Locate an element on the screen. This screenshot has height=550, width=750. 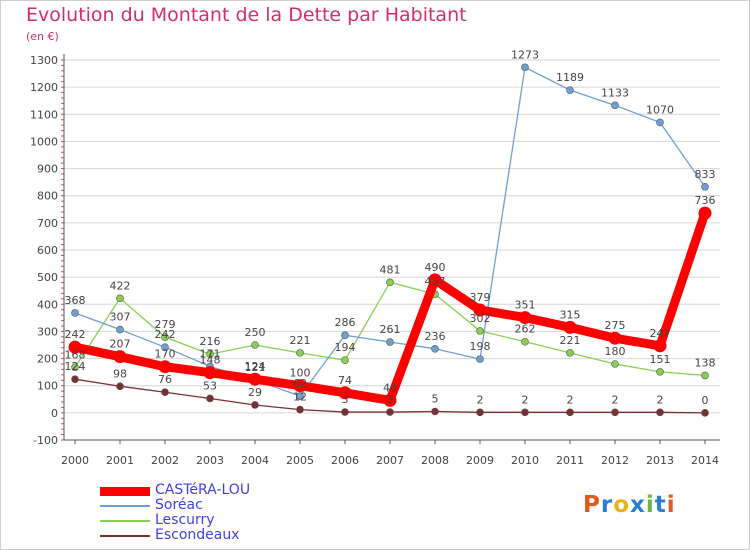
y-tick-label: 800 is located at coordinates (47, 196).